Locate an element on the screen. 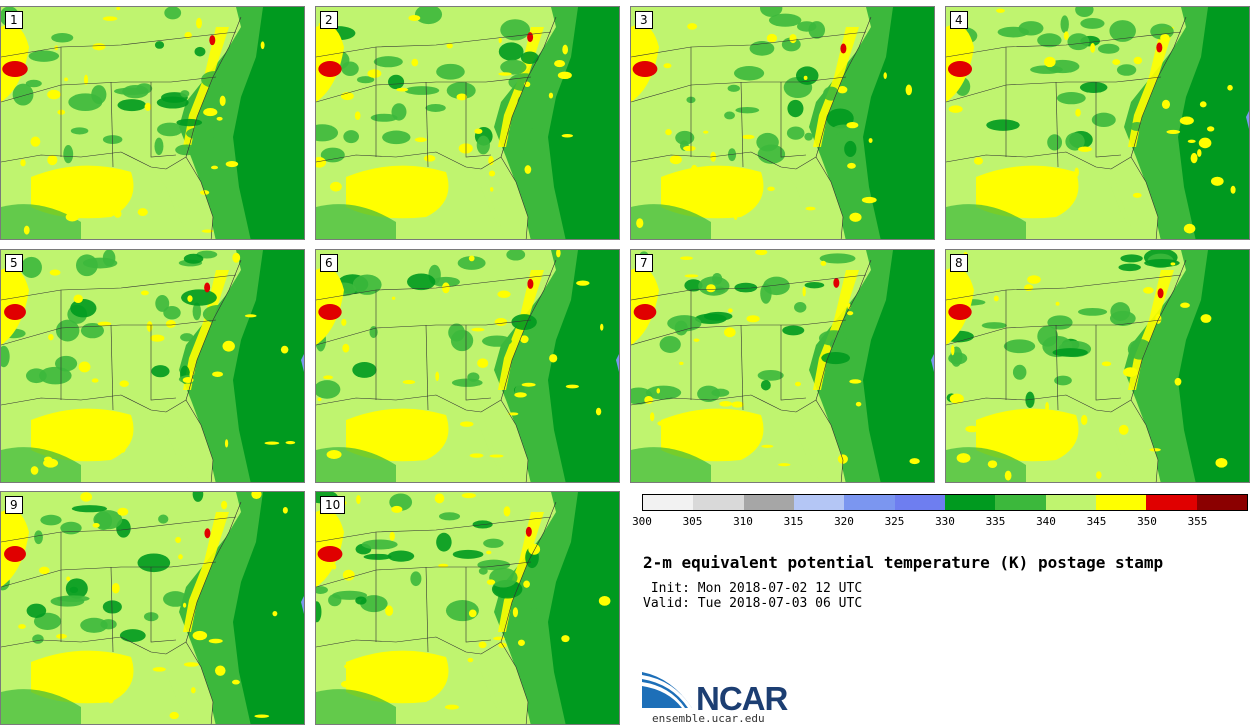 This screenshot has width=1260, height=728. member-map-panel: 9 is located at coordinates (152, 608).